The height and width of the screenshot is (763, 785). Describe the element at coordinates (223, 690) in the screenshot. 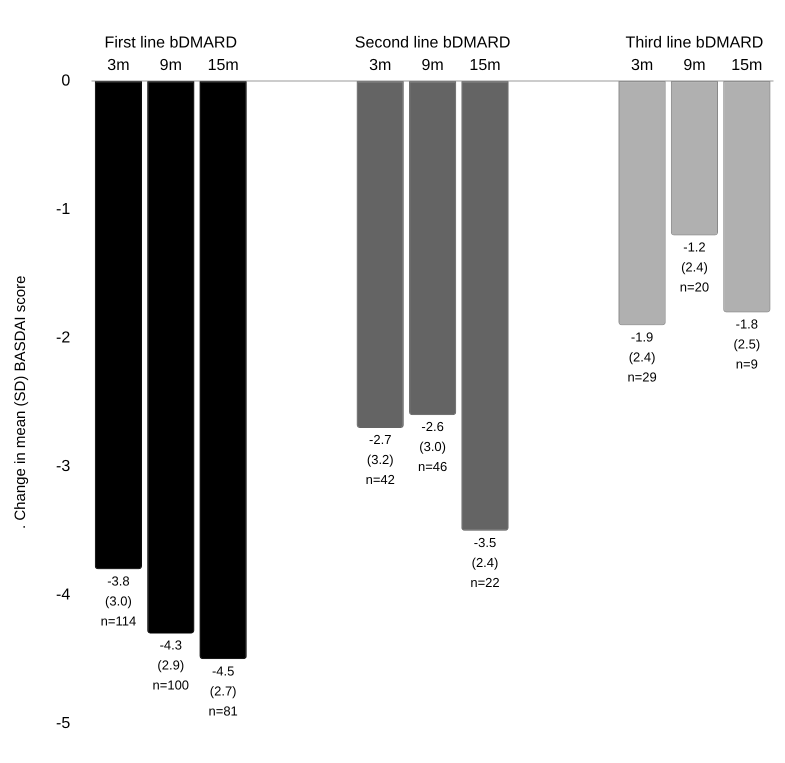

I see `data-label: -4.5 (2.7) n=81` at that location.